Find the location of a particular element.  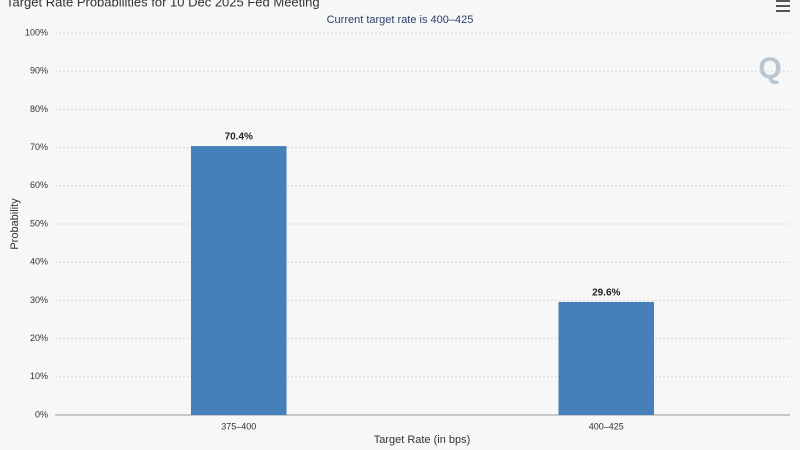

x-axis-title: Target Rate (in bps) is located at coordinates (422, 440).